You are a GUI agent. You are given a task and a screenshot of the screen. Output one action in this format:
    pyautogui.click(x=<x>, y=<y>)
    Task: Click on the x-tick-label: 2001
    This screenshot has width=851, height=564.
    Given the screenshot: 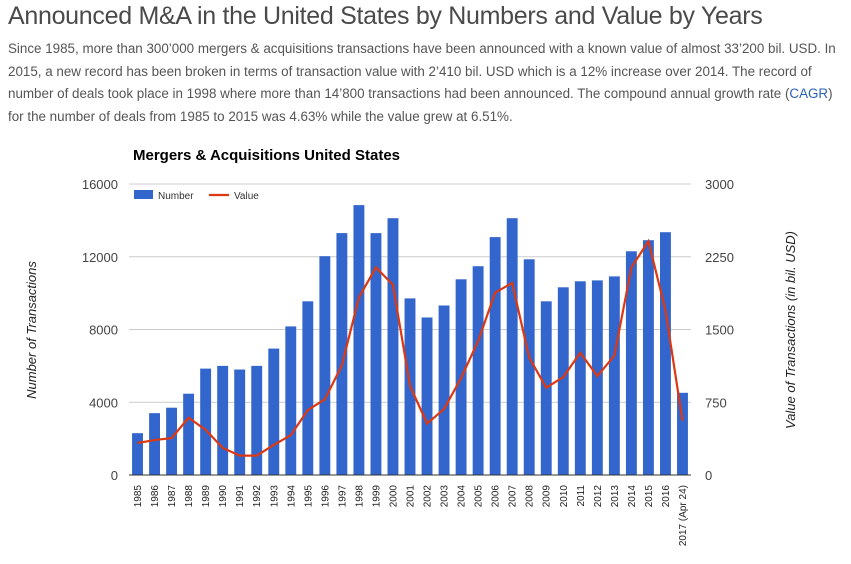 What is the action you would take?
    pyautogui.click(x=411, y=496)
    